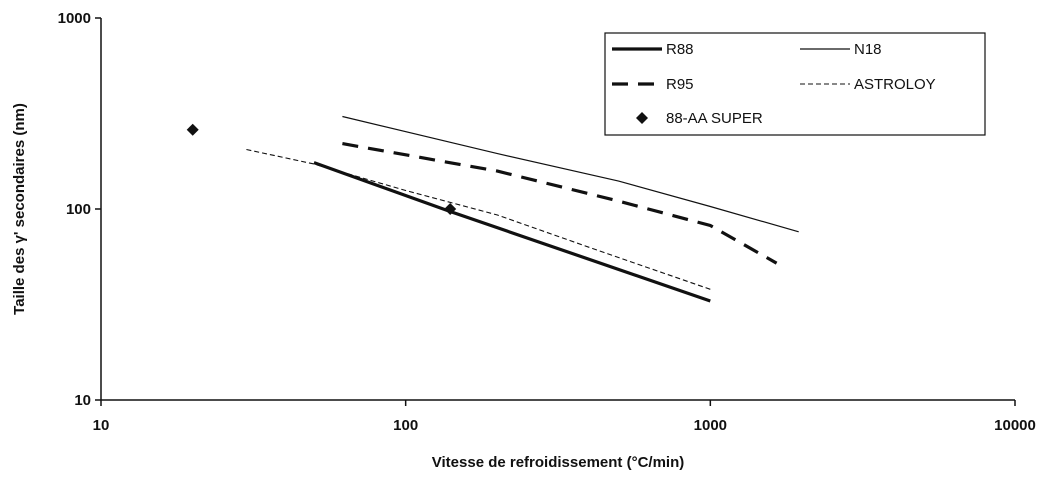  I want to click on series-n18-line, so click(570, 174).